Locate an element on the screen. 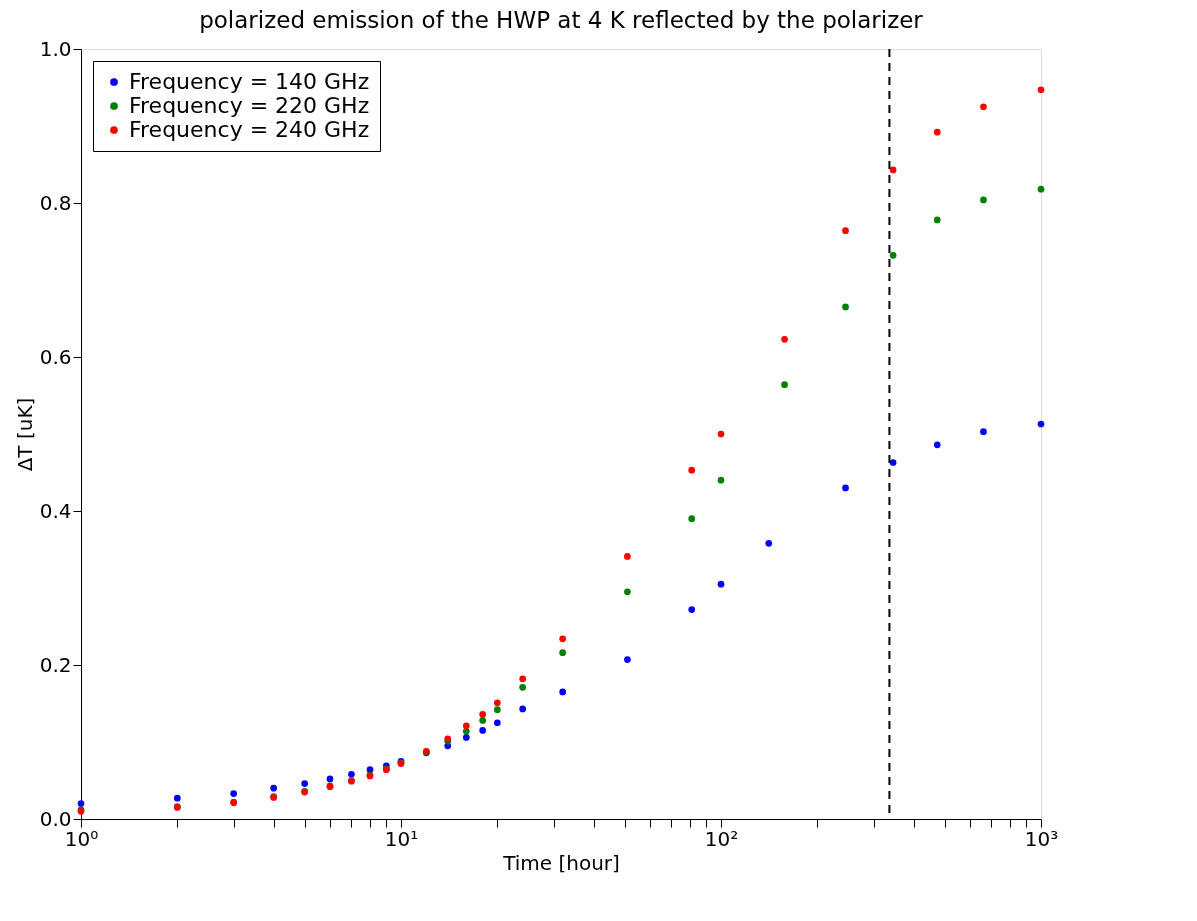  legend-label: Frequency = 220 GHz is located at coordinates (249, 105).